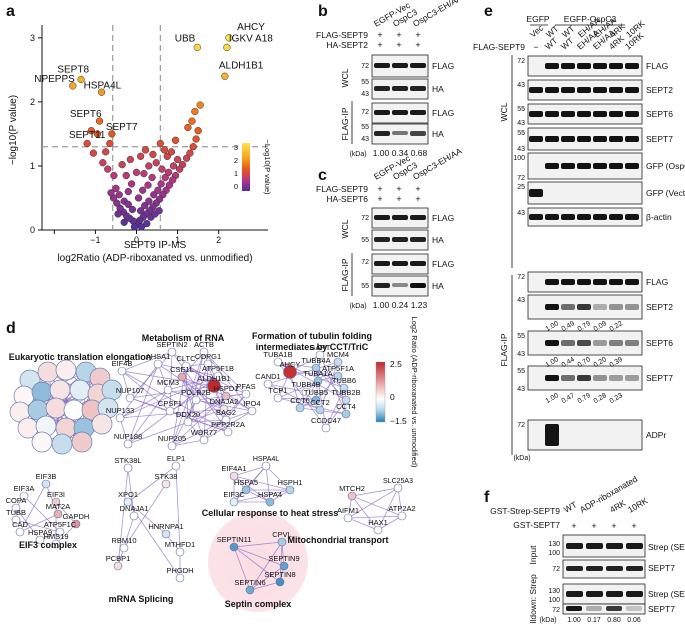  What do you see at coordinates (182, 369) in the screenshot?
I see `node-label: CSE1L` at bounding box center [182, 369].